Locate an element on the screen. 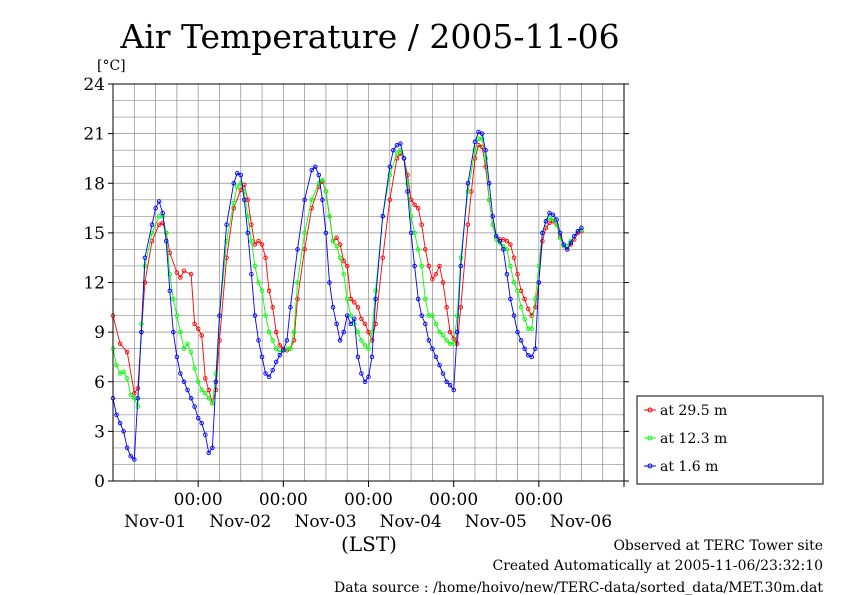 This screenshot has height=595, width=842. x-tick-date-label: Nov-04 is located at coordinates (411, 522).